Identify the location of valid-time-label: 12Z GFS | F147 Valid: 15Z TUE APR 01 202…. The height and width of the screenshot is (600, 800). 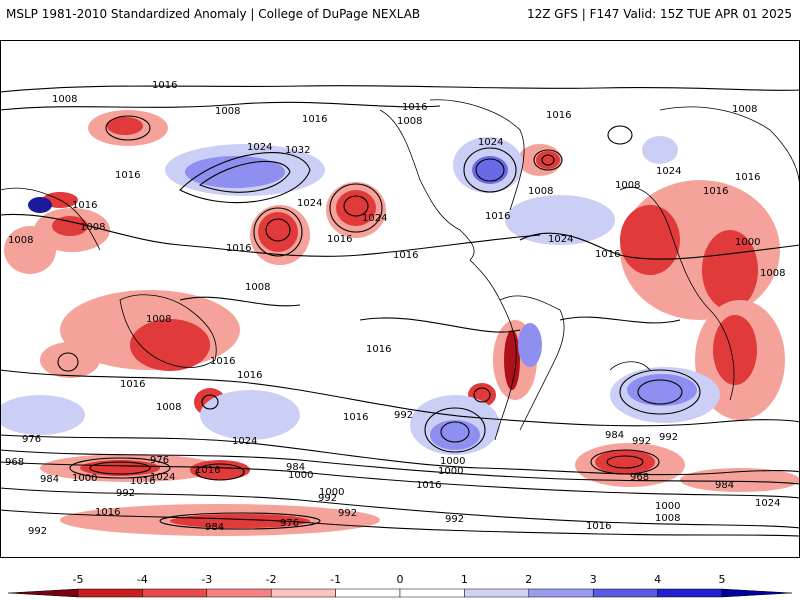
(659, 14).